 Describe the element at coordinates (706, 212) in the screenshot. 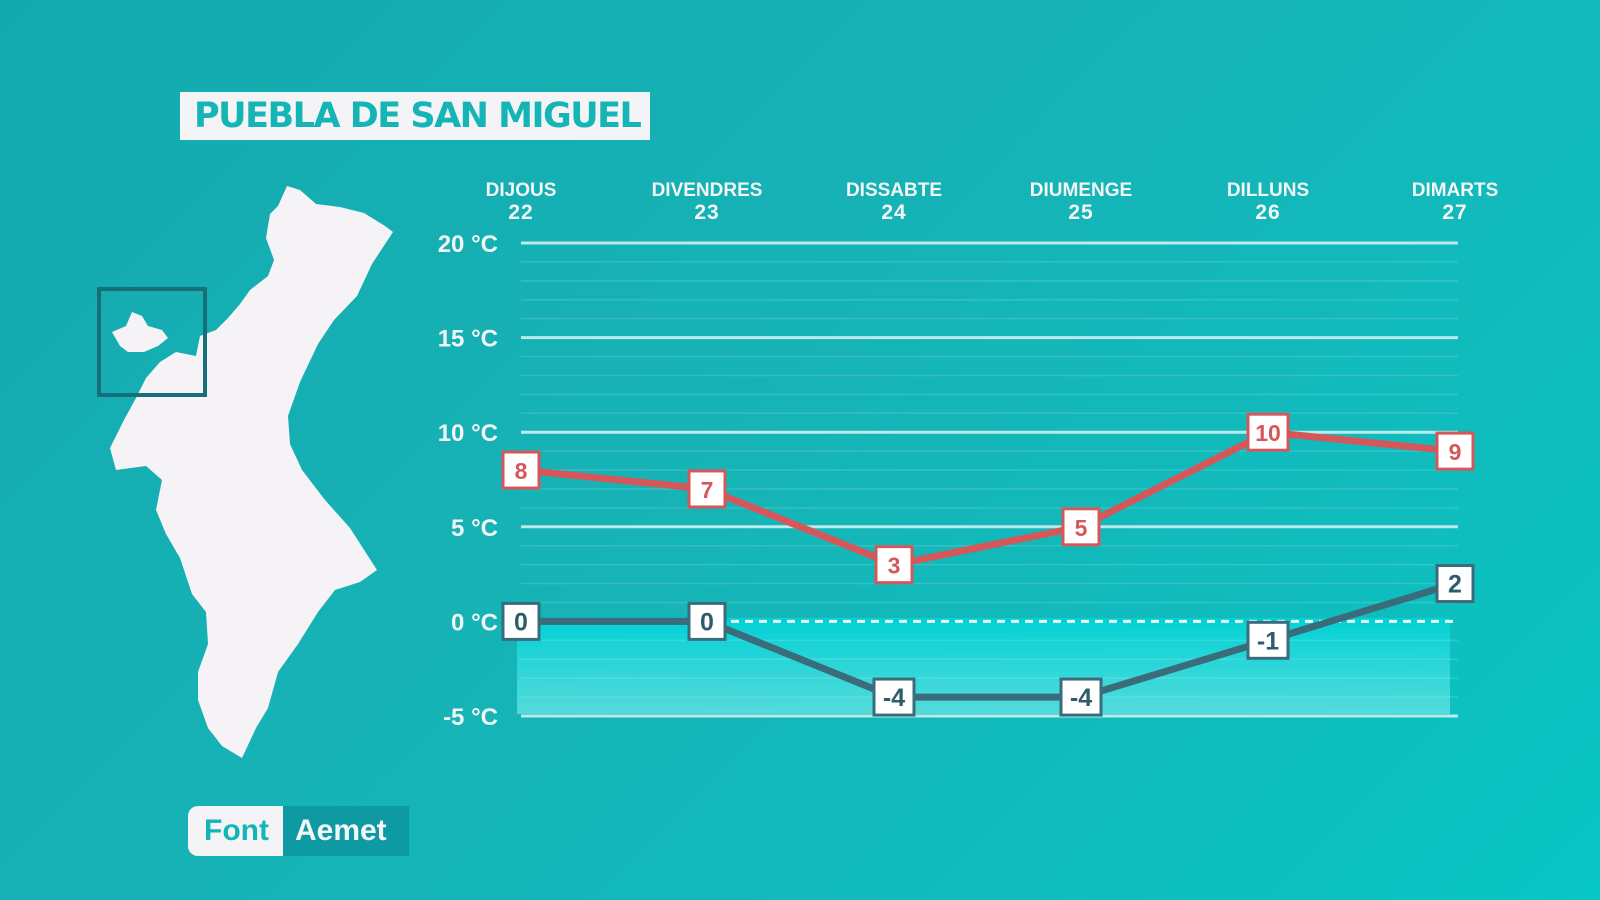

I see `x-day-number: 23` at that location.